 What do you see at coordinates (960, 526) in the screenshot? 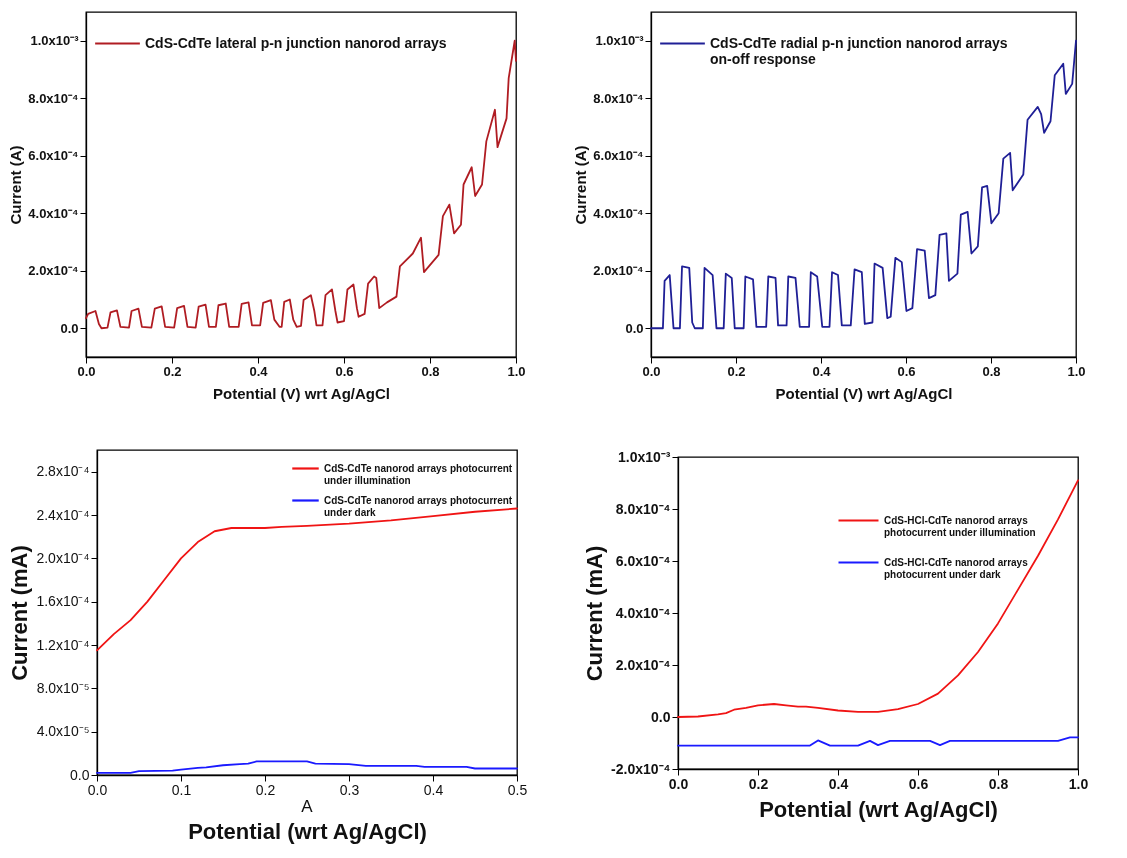
I see `legend-label: CdS-HCl-CdTe nanorod arrays photocurrent under illumination` at bounding box center [960, 526].